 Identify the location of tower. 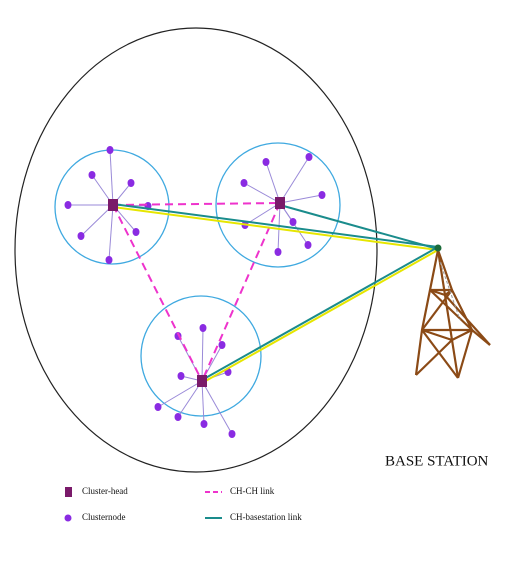
(452, 314).